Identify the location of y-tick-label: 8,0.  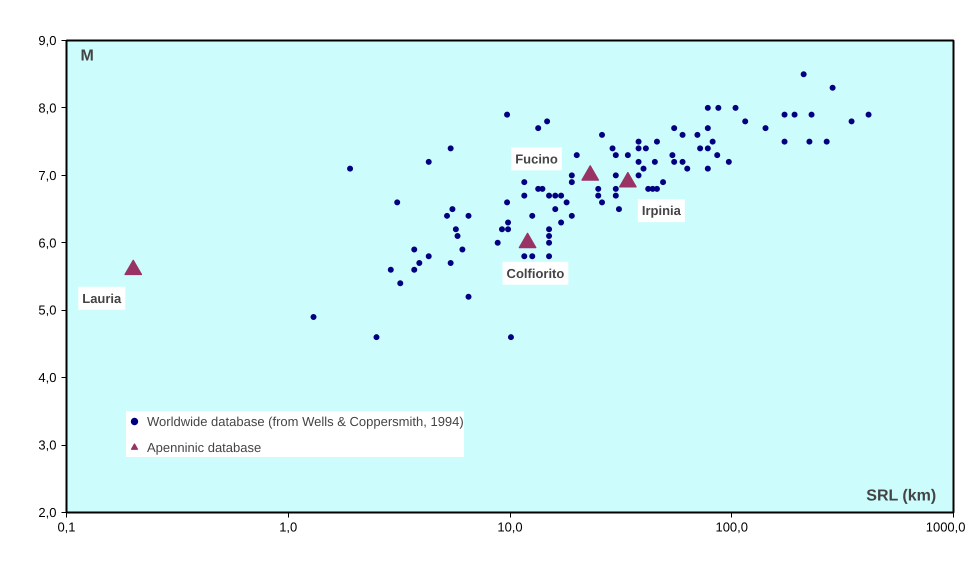
(47, 108).